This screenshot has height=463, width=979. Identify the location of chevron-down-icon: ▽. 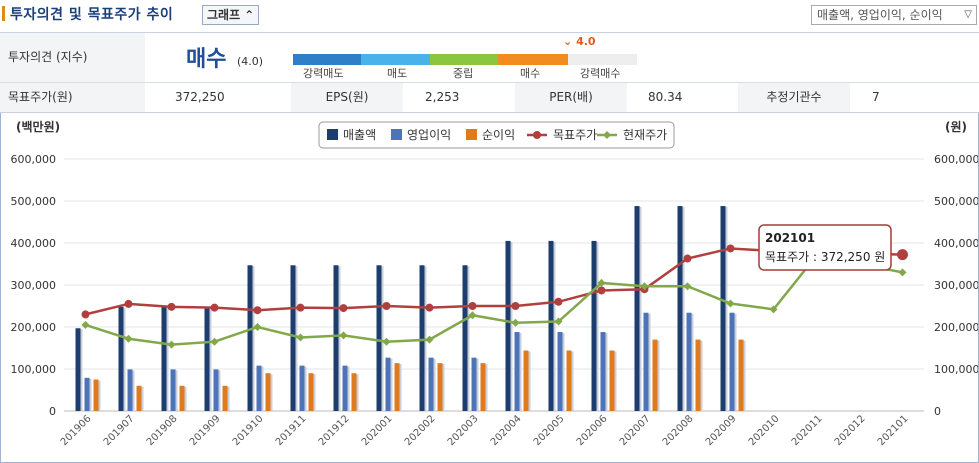
(968, 14).